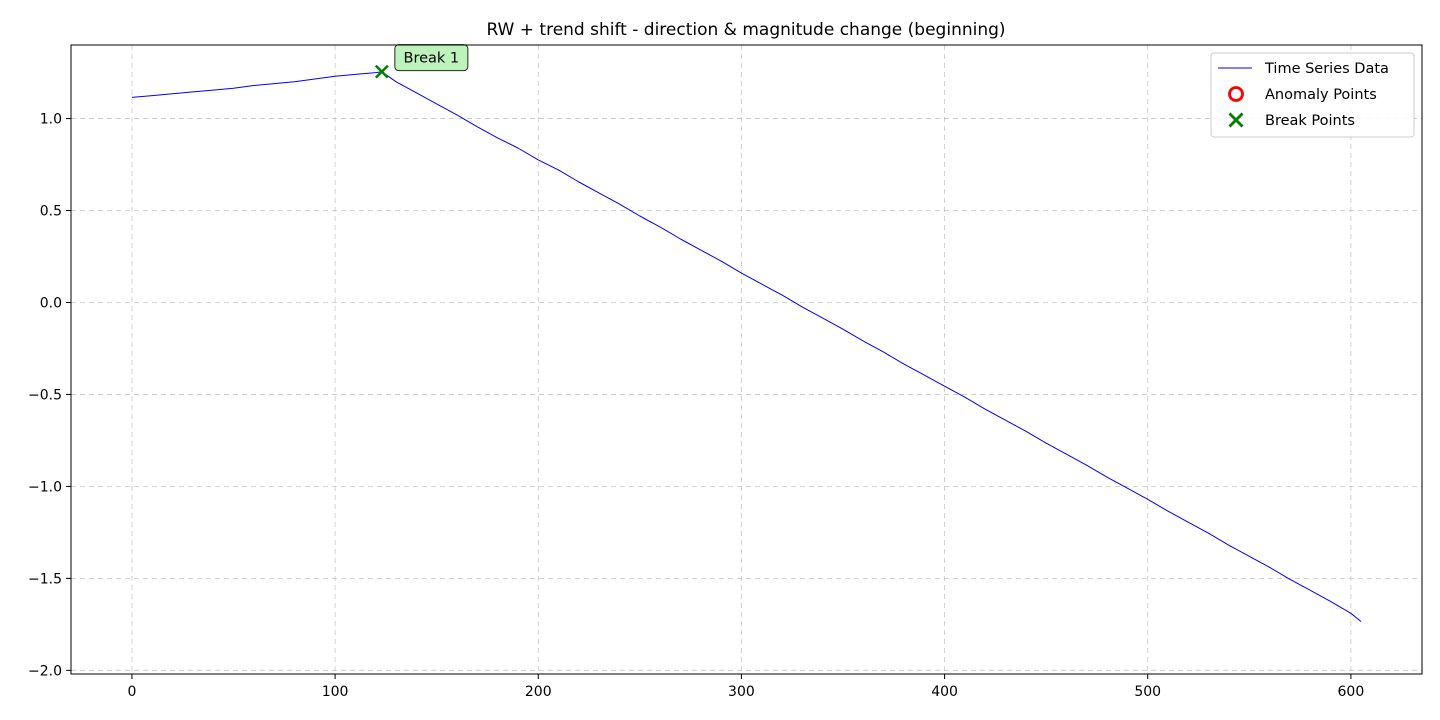  What do you see at coordinates (51, 303) in the screenshot?
I see `y-tick-label: 0.0` at bounding box center [51, 303].